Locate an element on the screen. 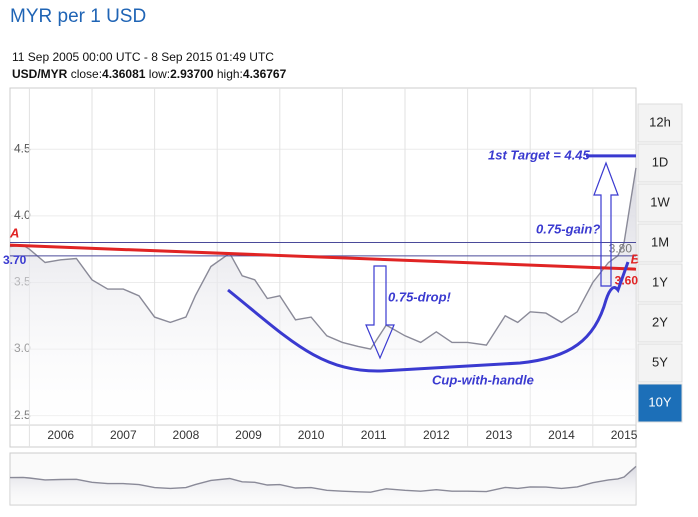 Image resolution: width=698 pixels, height=517 pixels. y-tick-label: 4.0 is located at coordinates (22, 215).